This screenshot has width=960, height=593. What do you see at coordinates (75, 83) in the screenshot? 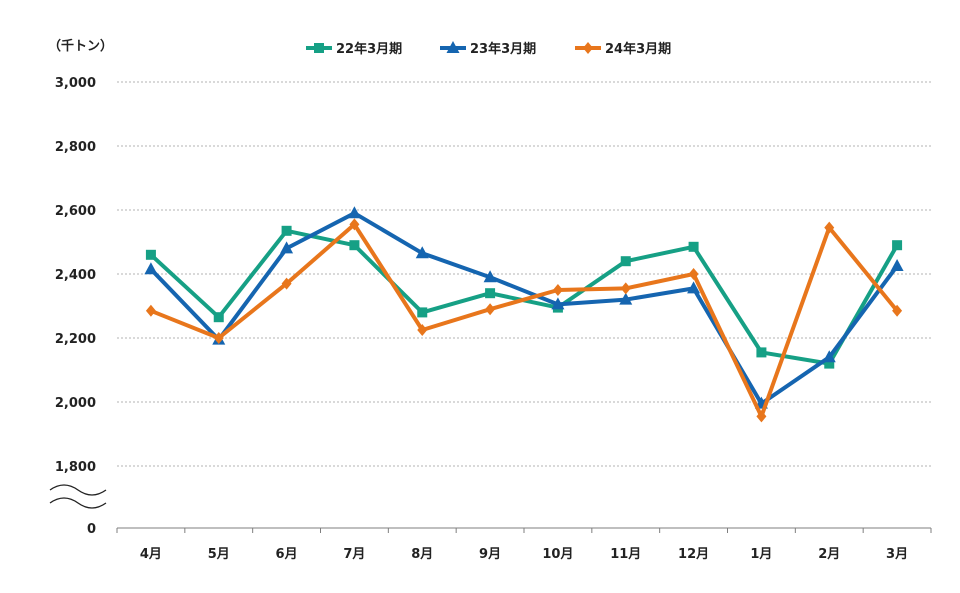
I see `y-tick-label: 3,000` at bounding box center [75, 83].